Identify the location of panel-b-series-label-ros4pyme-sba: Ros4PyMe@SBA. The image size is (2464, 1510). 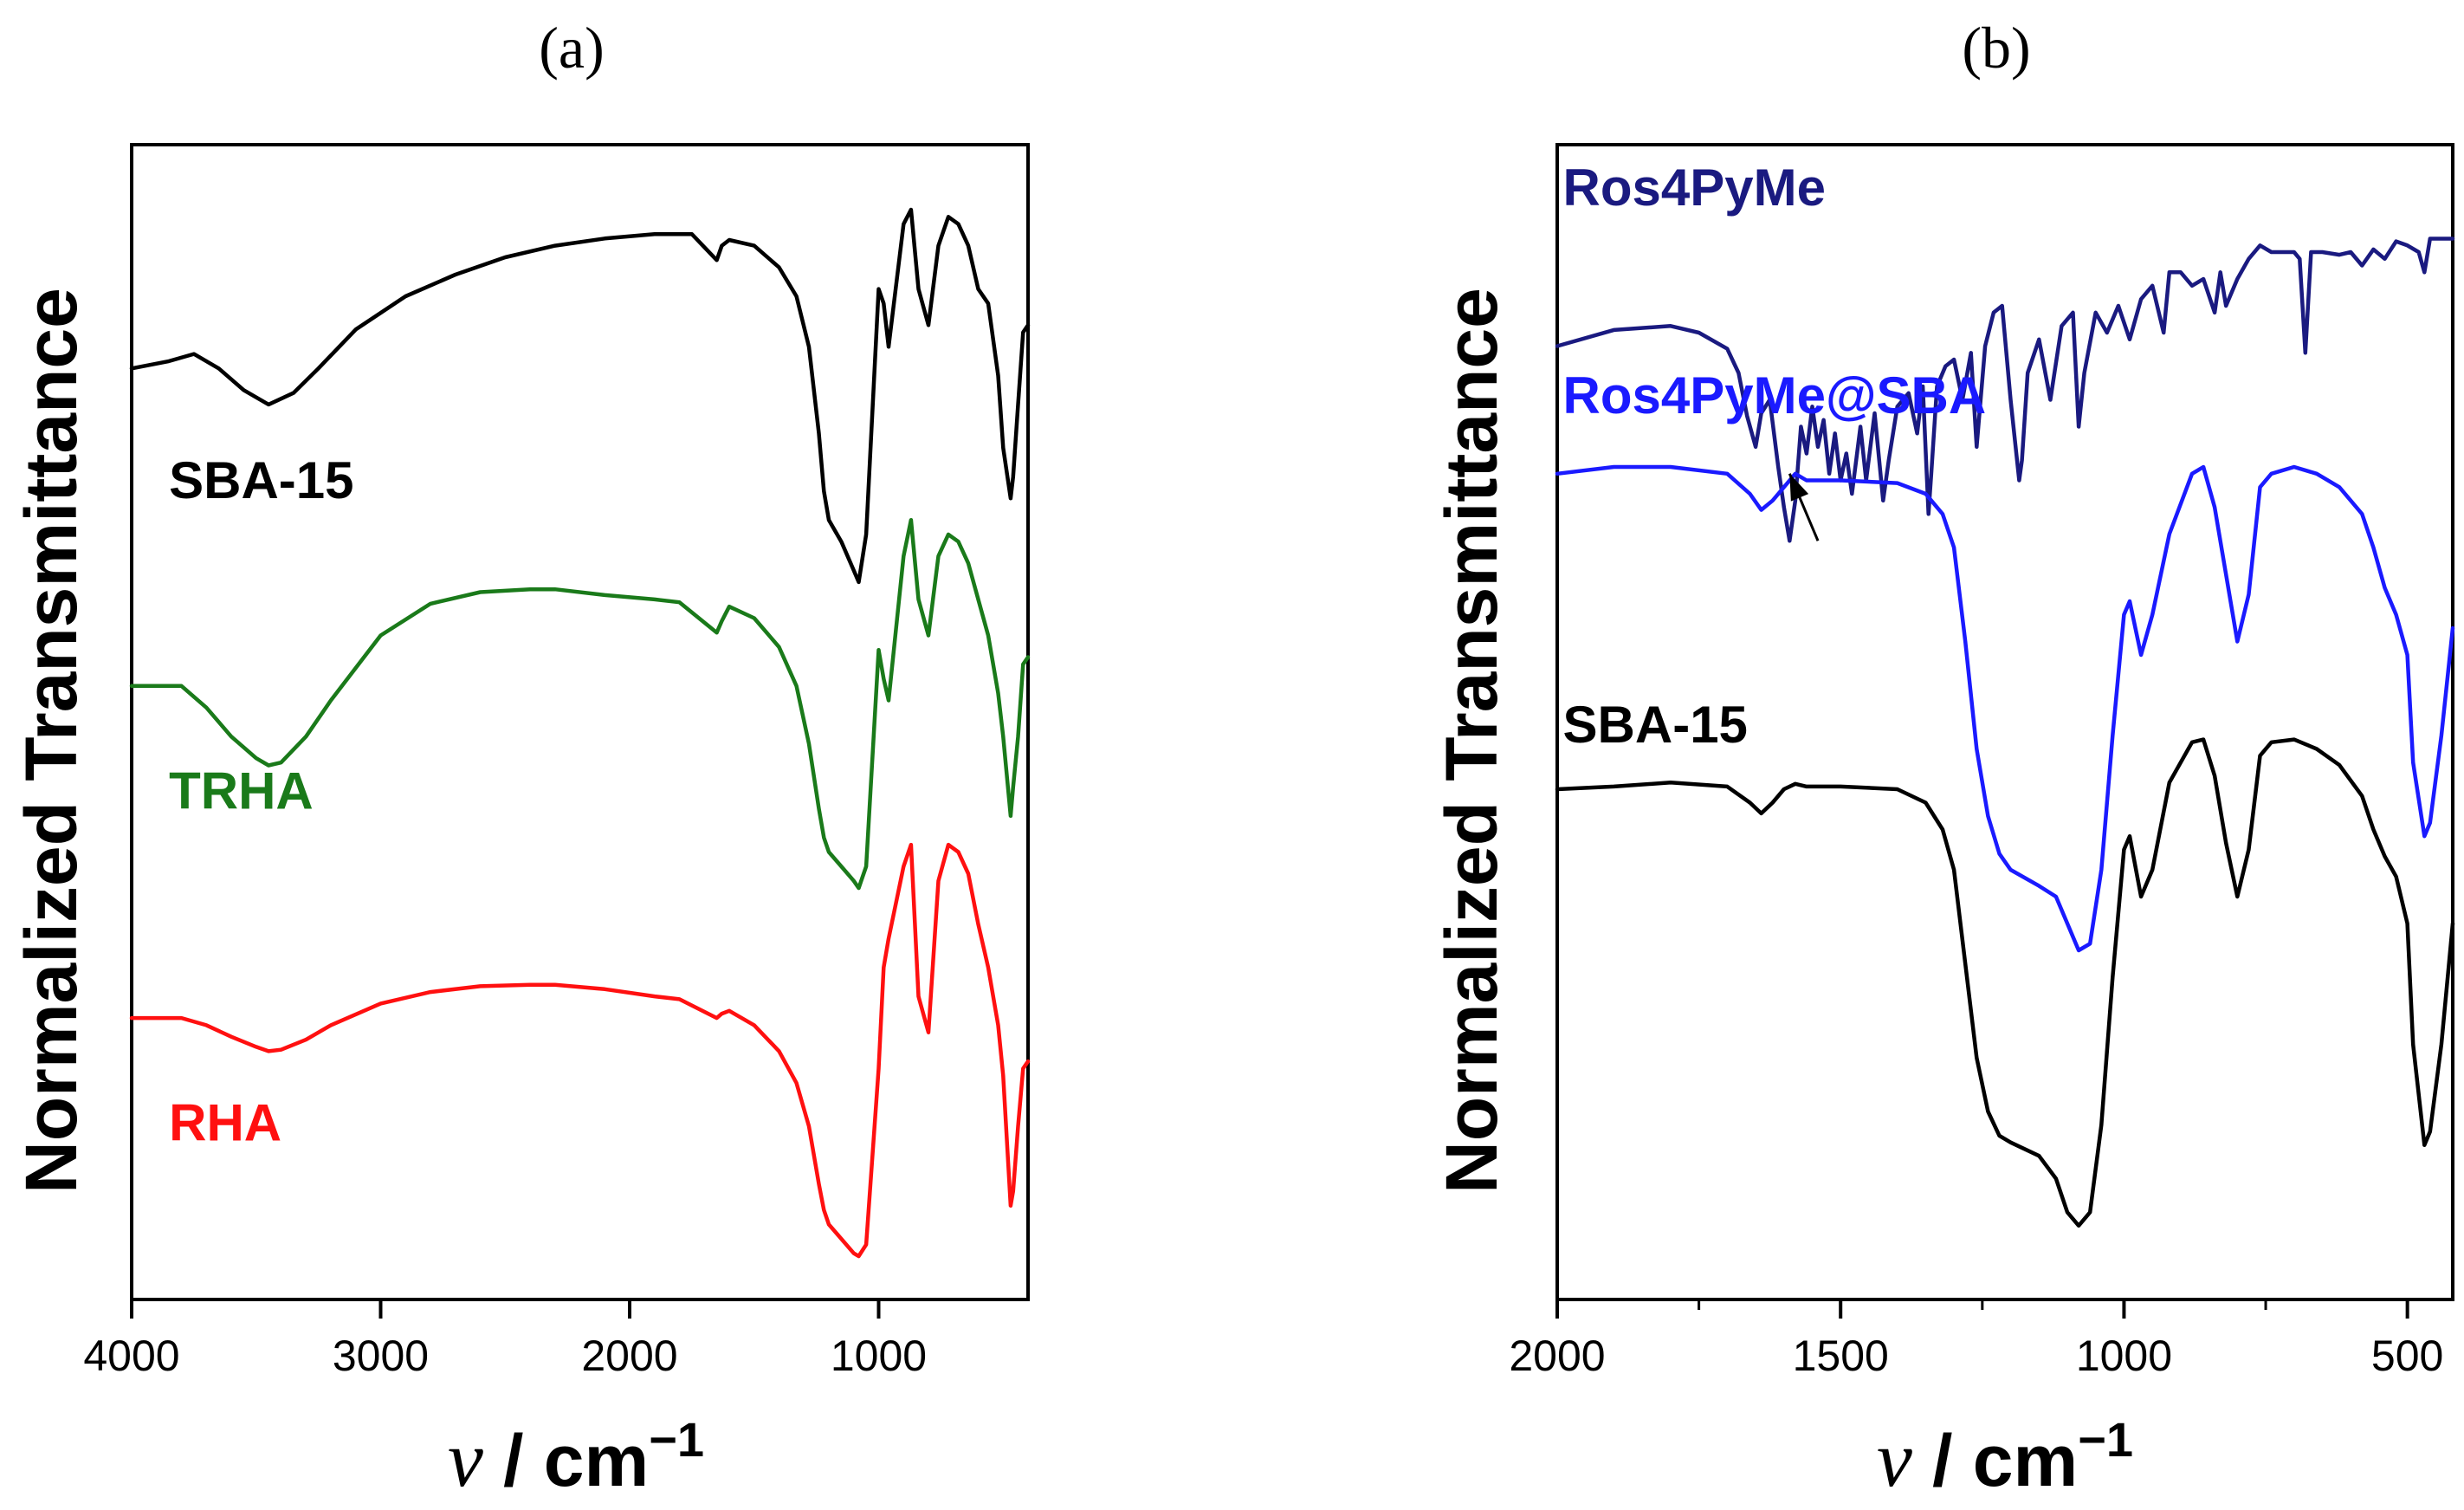
(1775, 395).